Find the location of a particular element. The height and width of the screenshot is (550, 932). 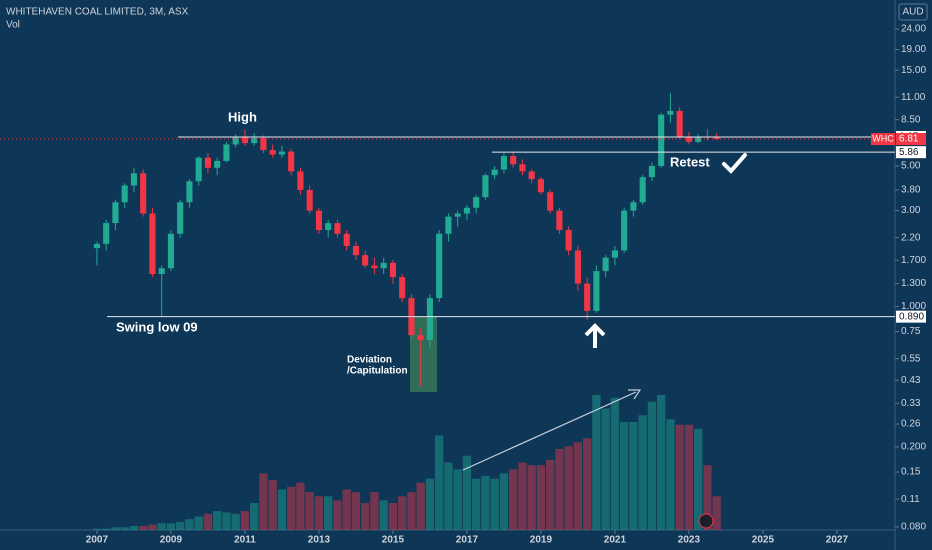

chart-title: WHITEHAVEN COAL LIMITED, 3M, ASX is located at coordinates (97, 12).